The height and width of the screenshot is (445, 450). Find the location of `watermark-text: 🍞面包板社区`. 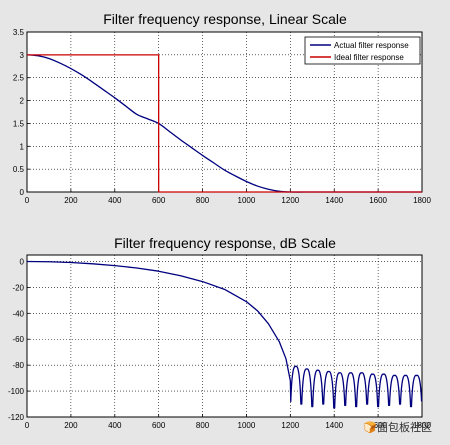

watermark-text: 🍞面包板社区 is located at coordinates (397, 427).